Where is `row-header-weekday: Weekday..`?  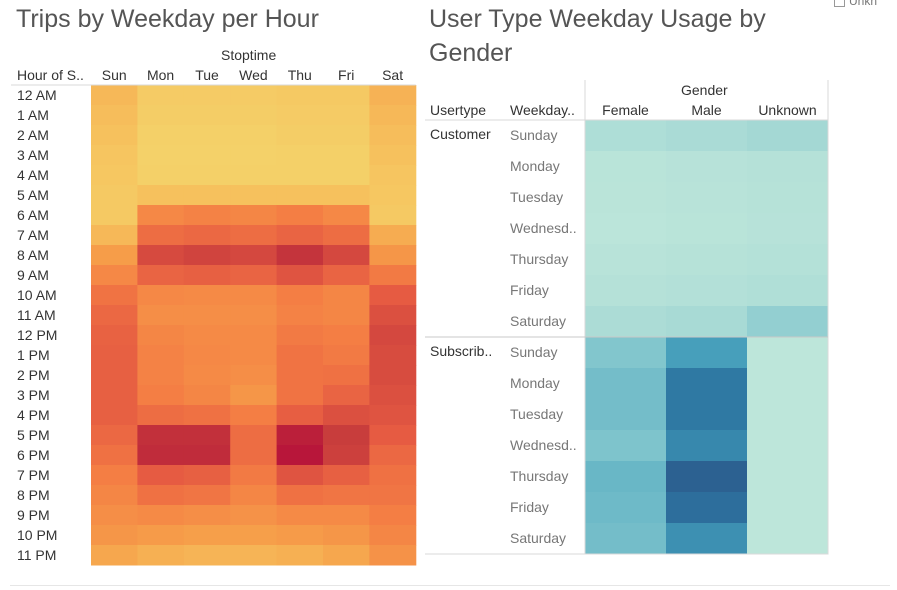 row-header-weekday: Weekday.. is located at coordinates (542, 110).